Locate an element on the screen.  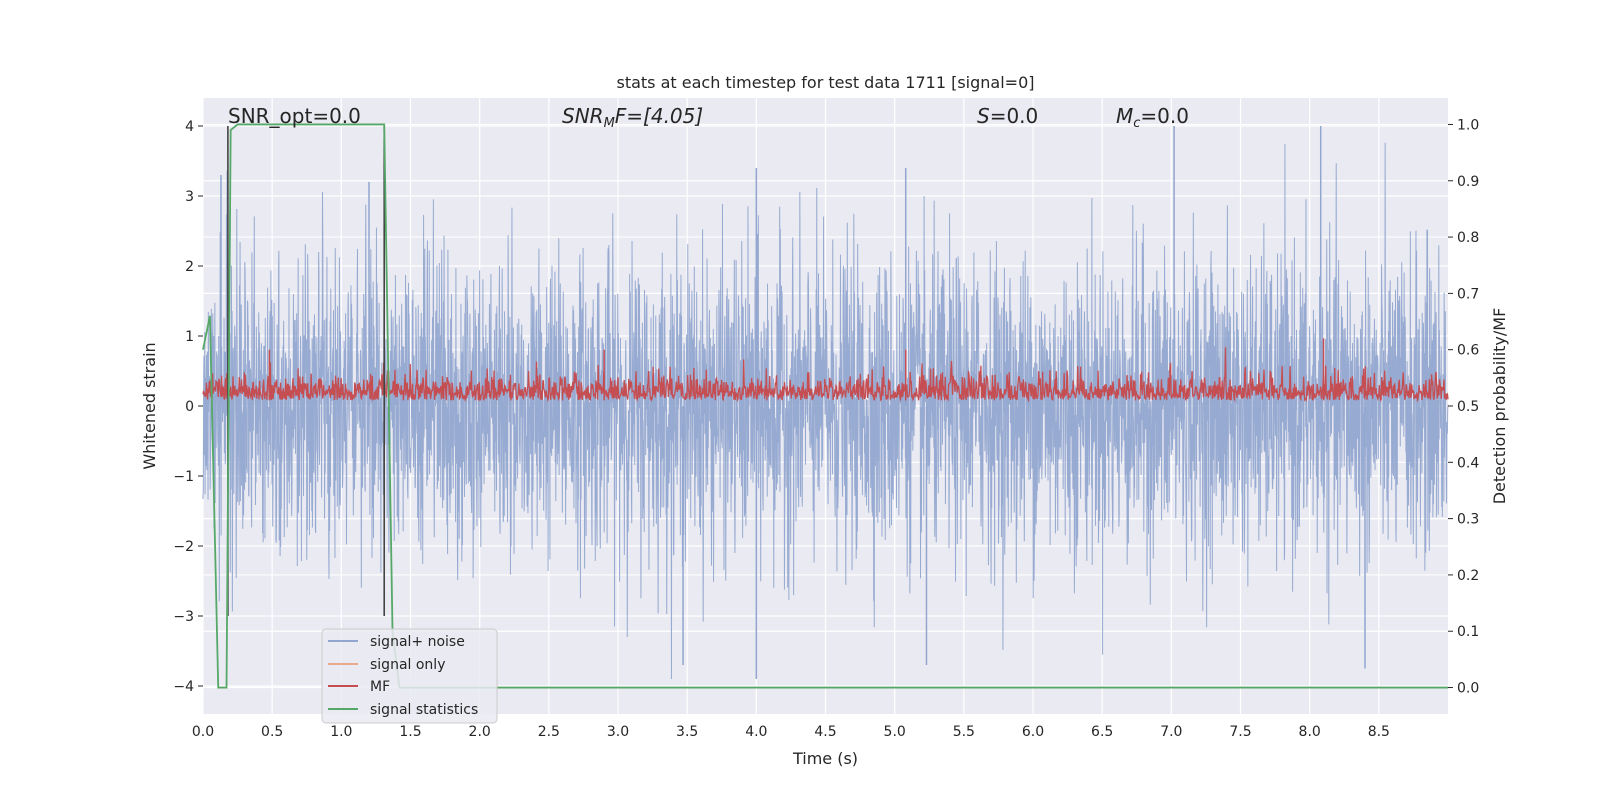
y2-tick-label: 0.3 is located at coordinates (1468, 520).